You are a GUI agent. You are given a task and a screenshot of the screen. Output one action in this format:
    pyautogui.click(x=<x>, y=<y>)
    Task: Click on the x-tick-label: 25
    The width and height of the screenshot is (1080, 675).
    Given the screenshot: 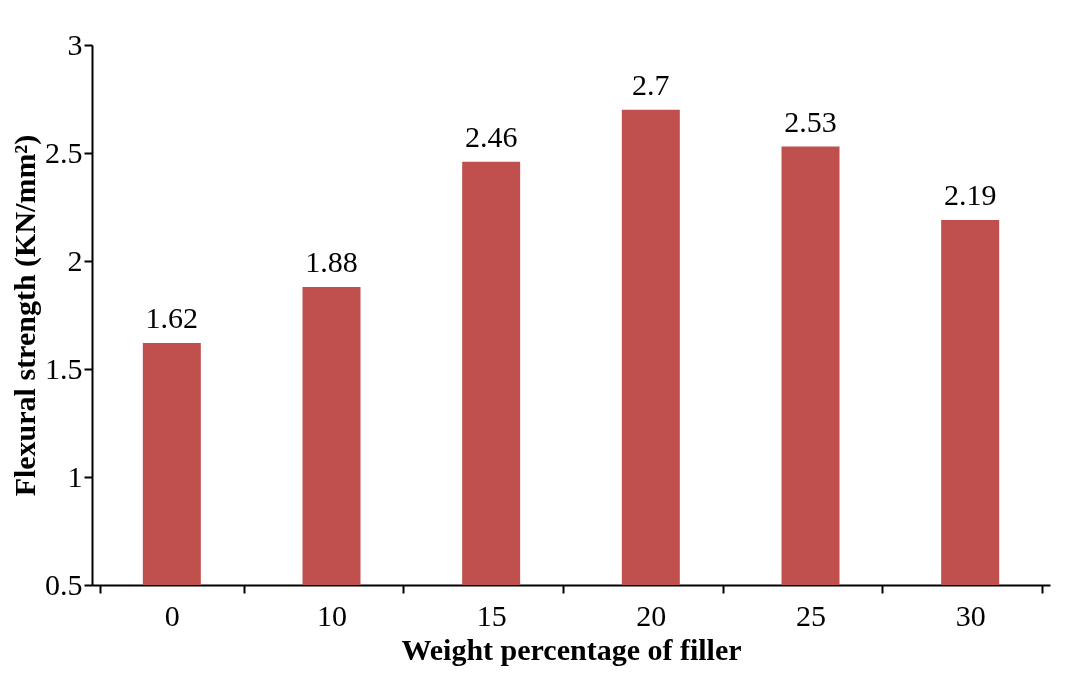 What is the action you would take?
    pyautogui.click(x=811, y=615)
    